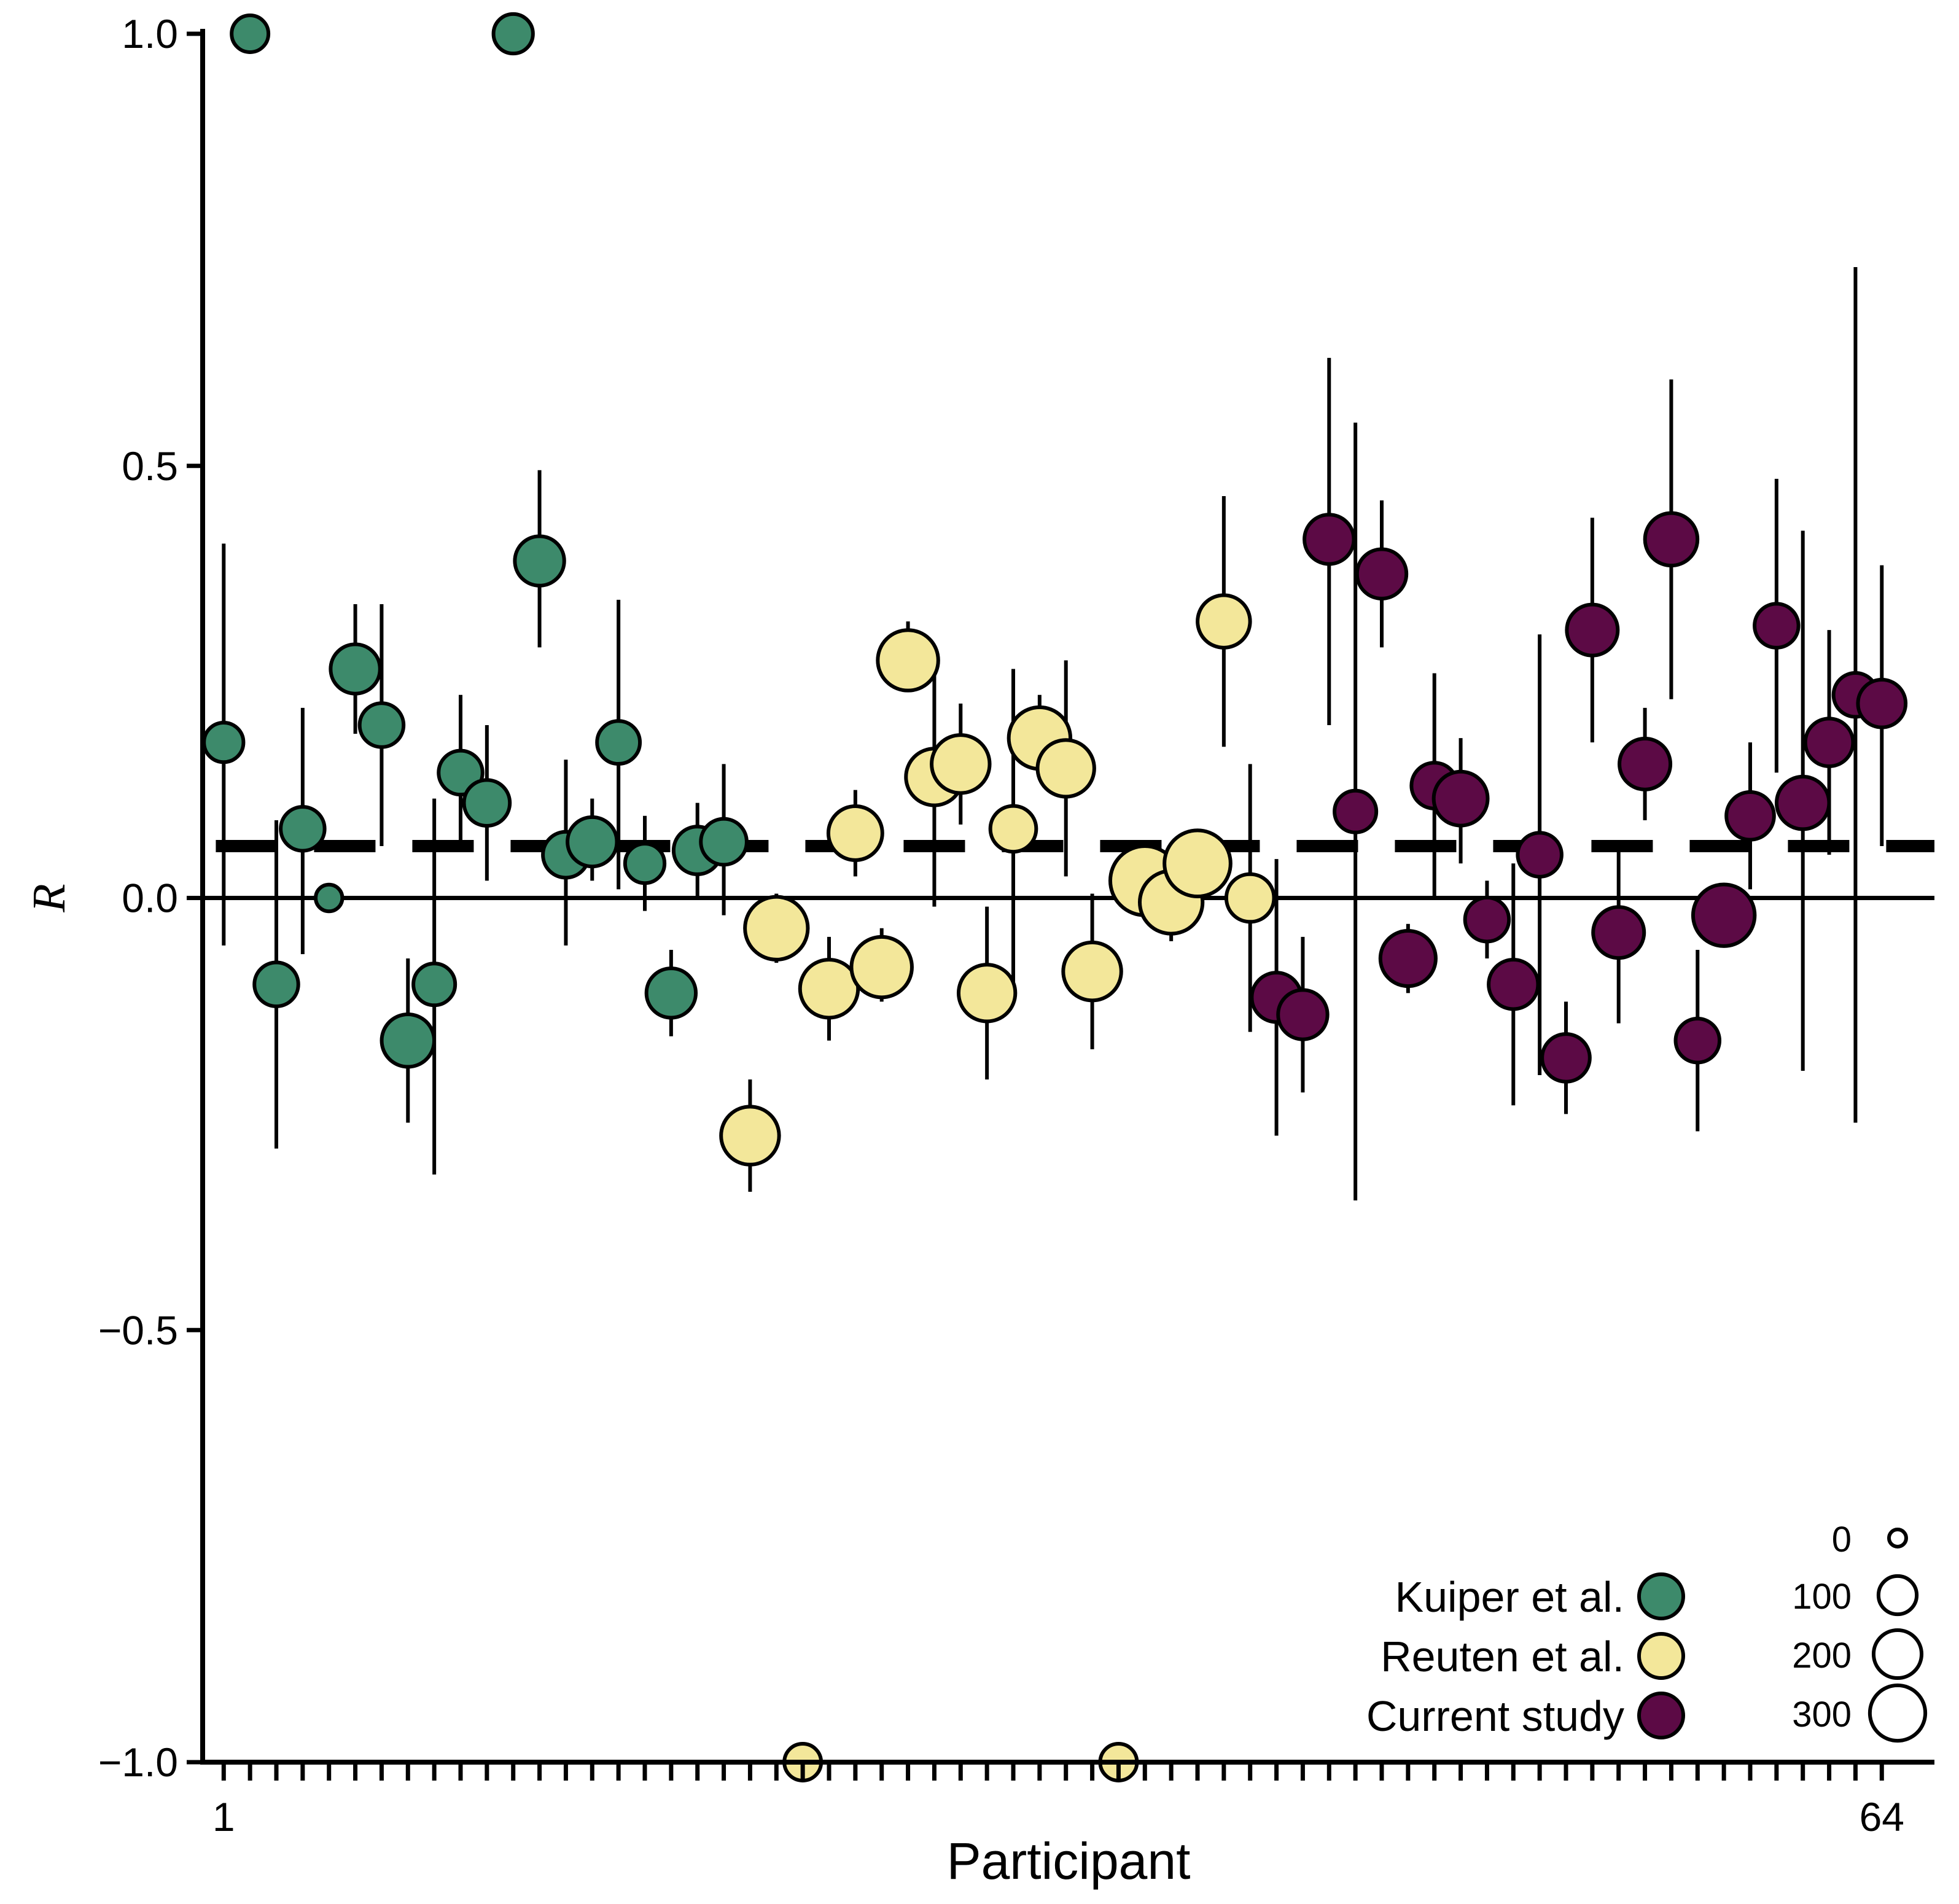 The height and width of the screenshot is (1904, 1959). What do you see at coordinates (150, 898) in the screenshot?
I see `y-tick-label: 0.0` at bounding box center [150, 898].